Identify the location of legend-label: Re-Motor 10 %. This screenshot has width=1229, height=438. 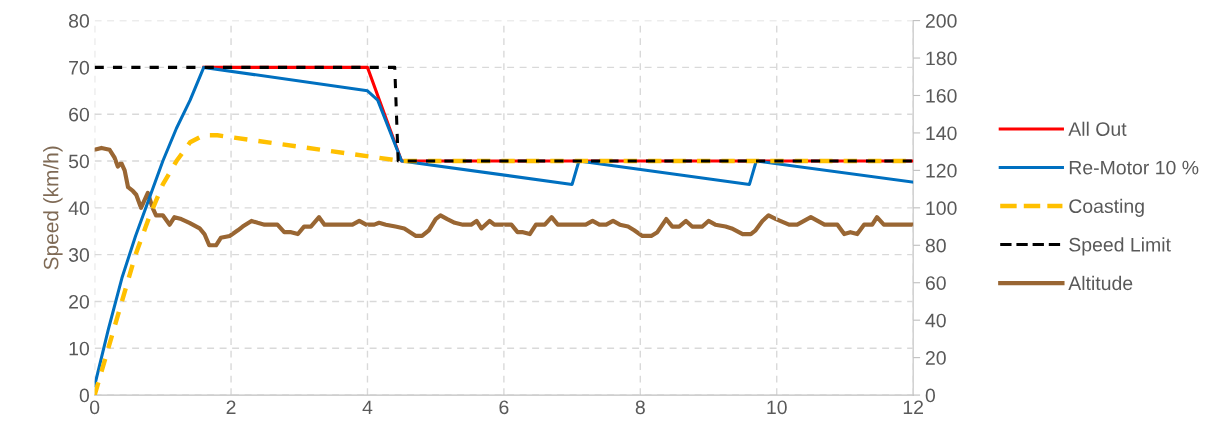
(1134, 167).